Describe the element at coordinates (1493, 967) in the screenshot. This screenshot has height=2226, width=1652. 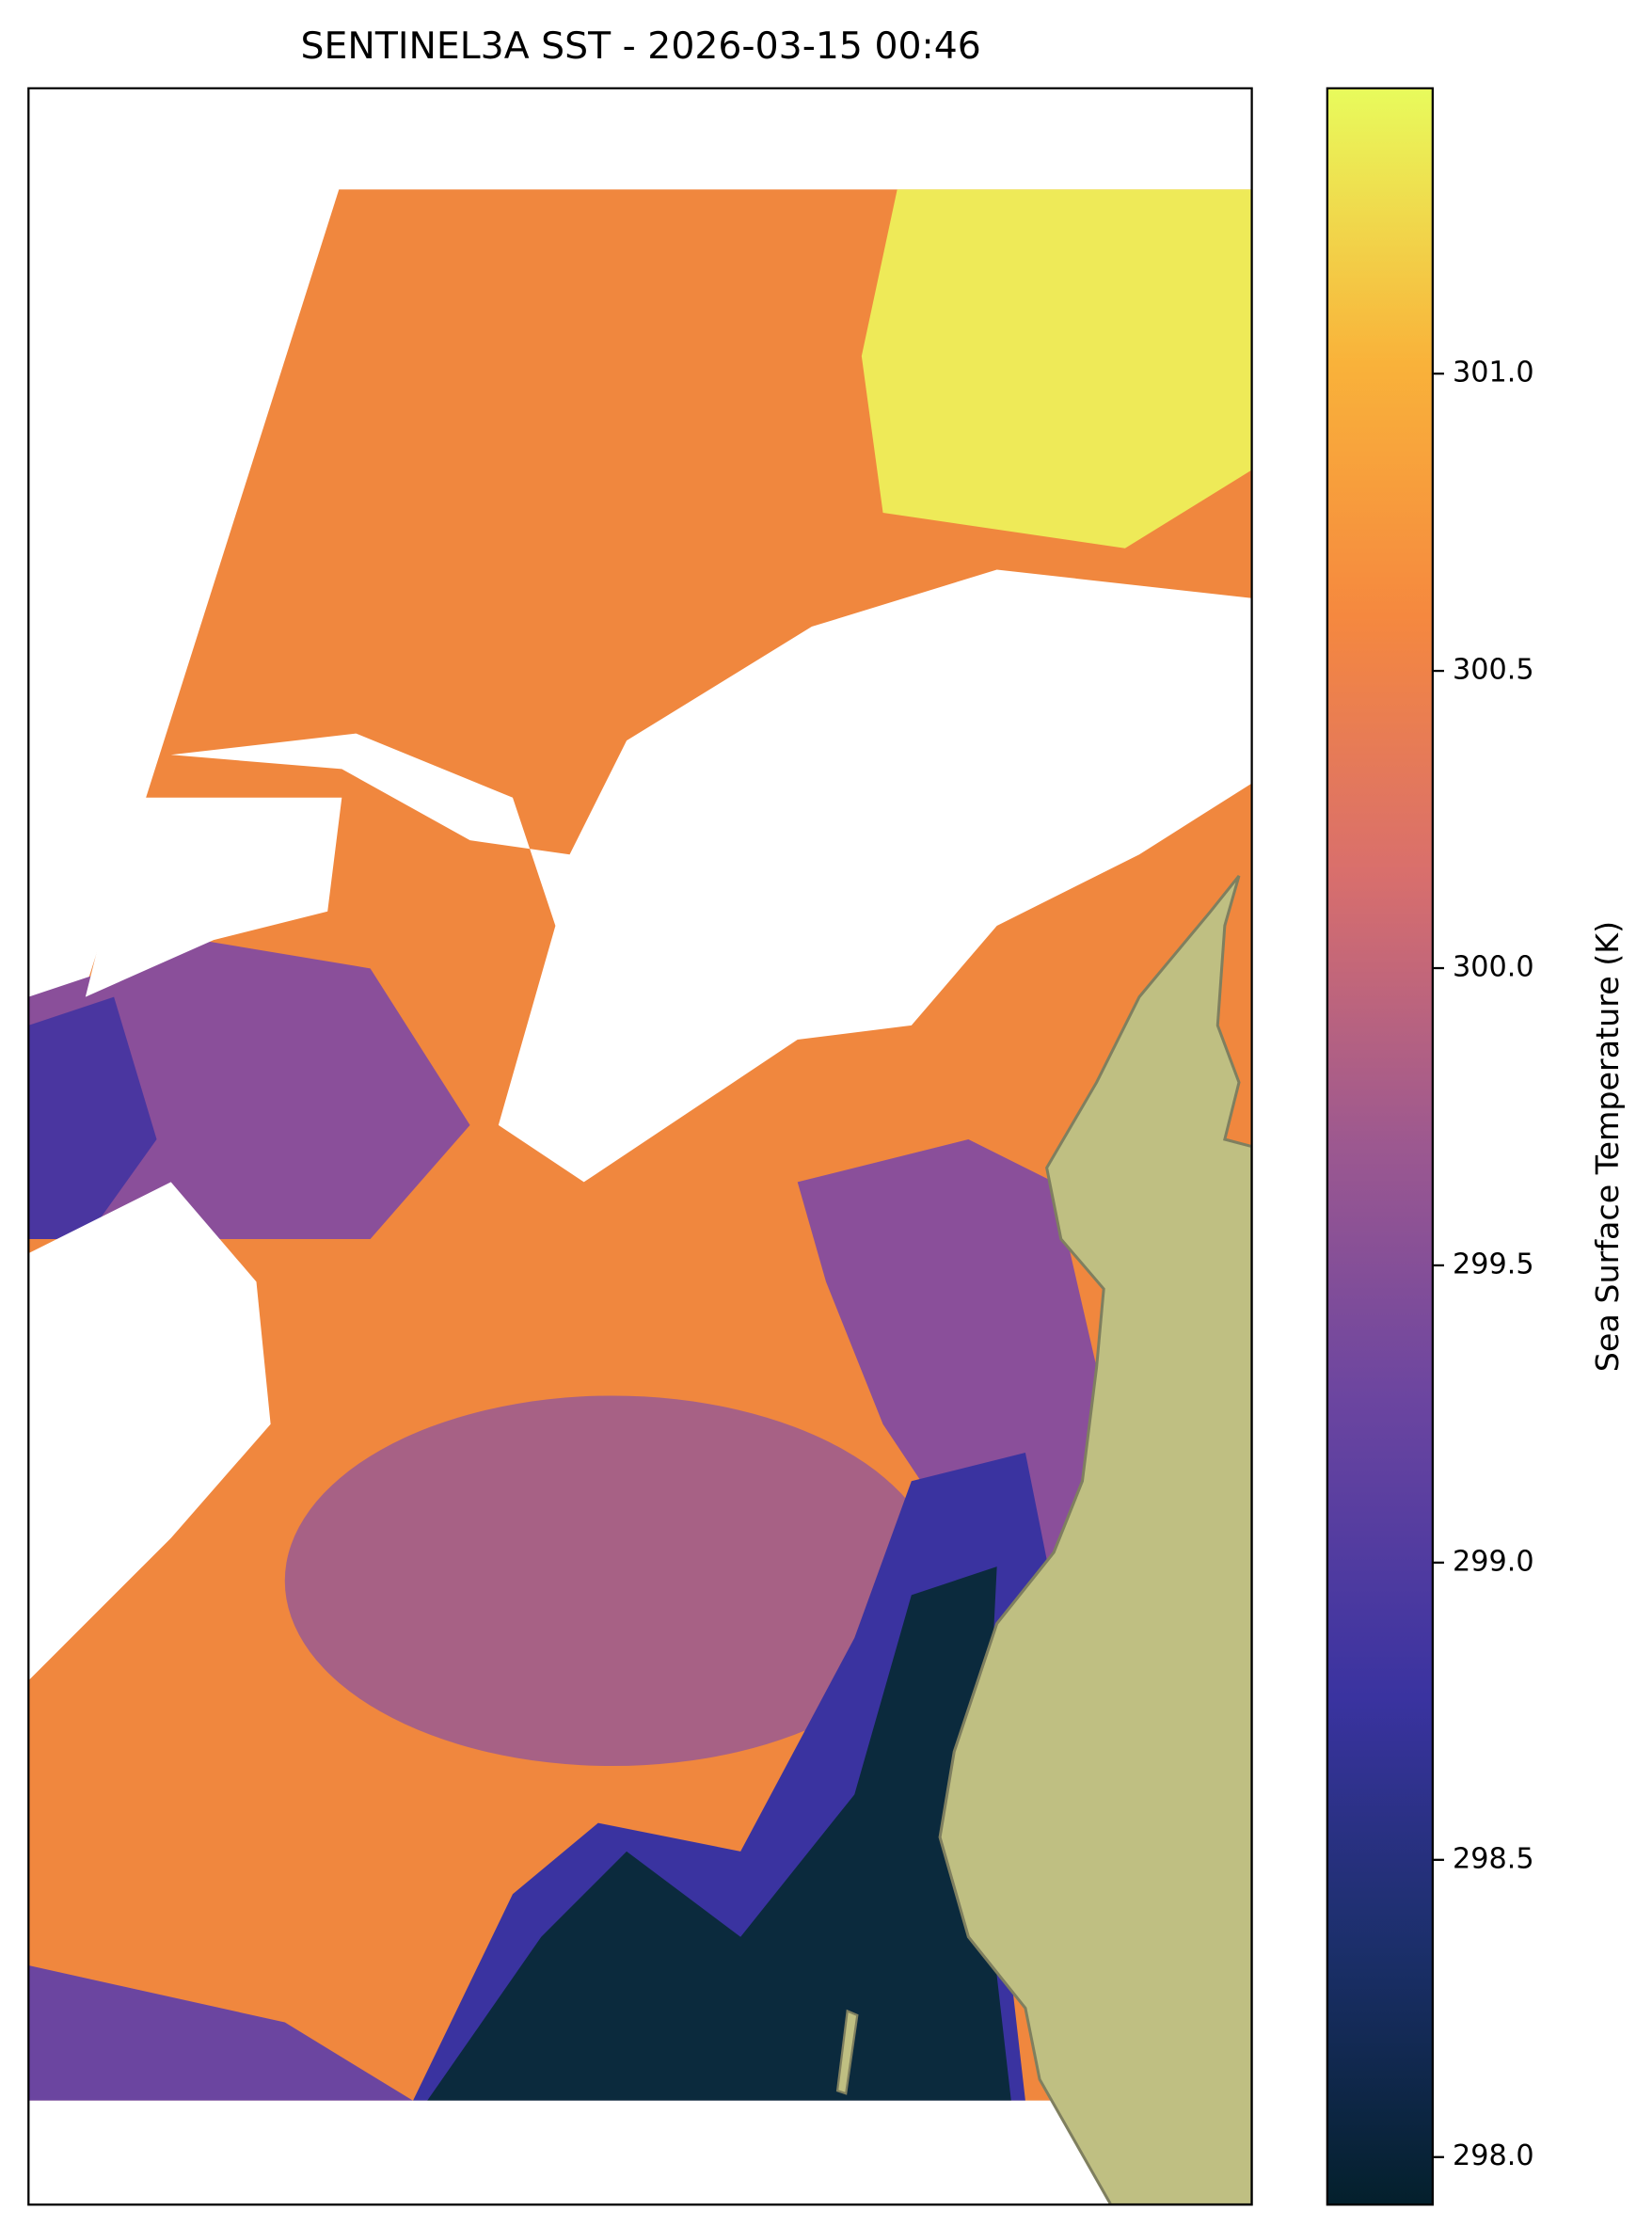
I see `colorbar-tick-label: 300.0` at that location.